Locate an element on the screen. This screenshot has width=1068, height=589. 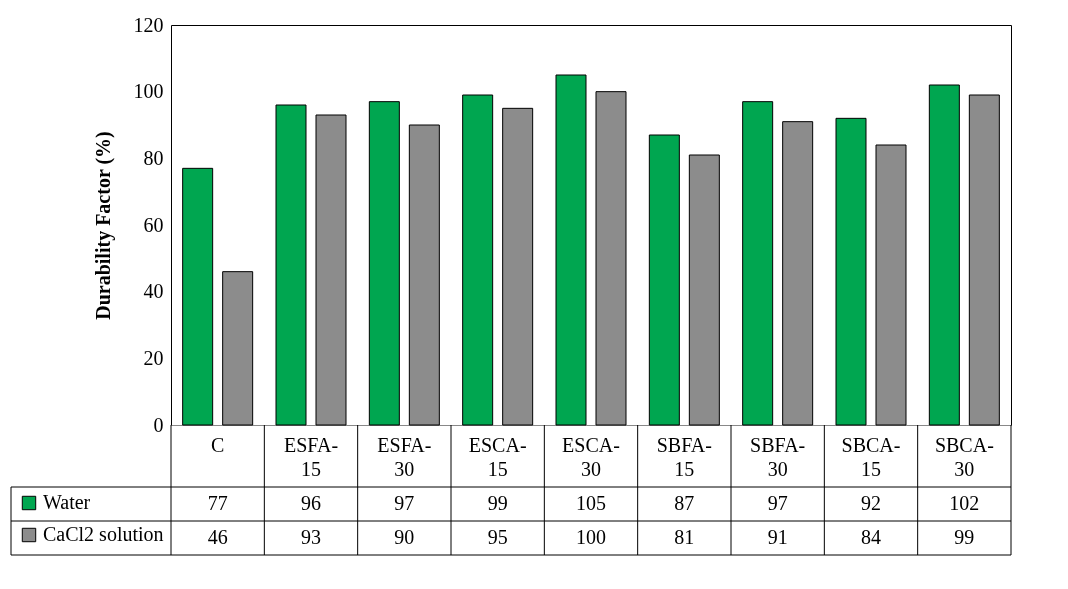
data-label: 102 is located at coordinates (964, 503).